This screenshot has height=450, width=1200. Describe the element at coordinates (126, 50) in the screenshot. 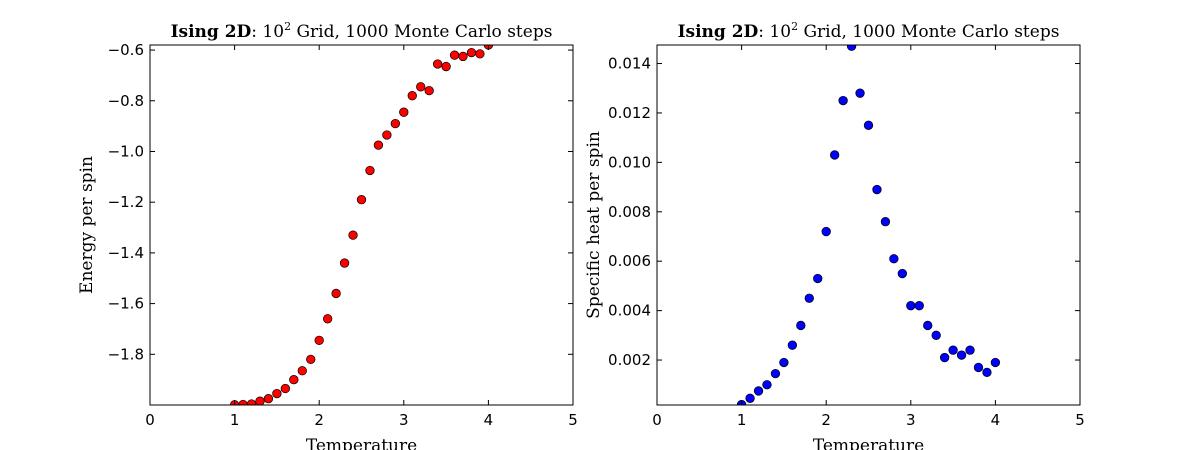

I see `y-tick-label: −0.6` at that location.